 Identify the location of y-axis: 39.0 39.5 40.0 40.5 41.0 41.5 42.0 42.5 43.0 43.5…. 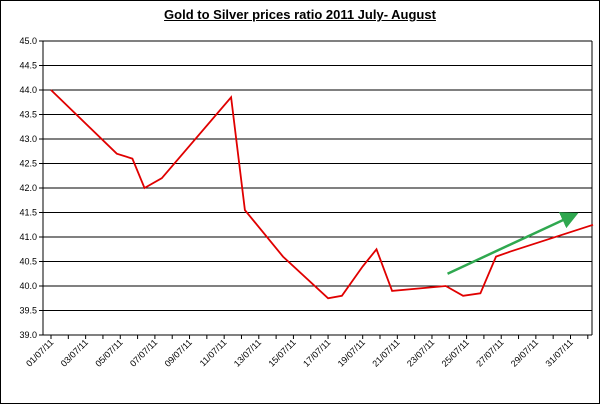
(31, 188).